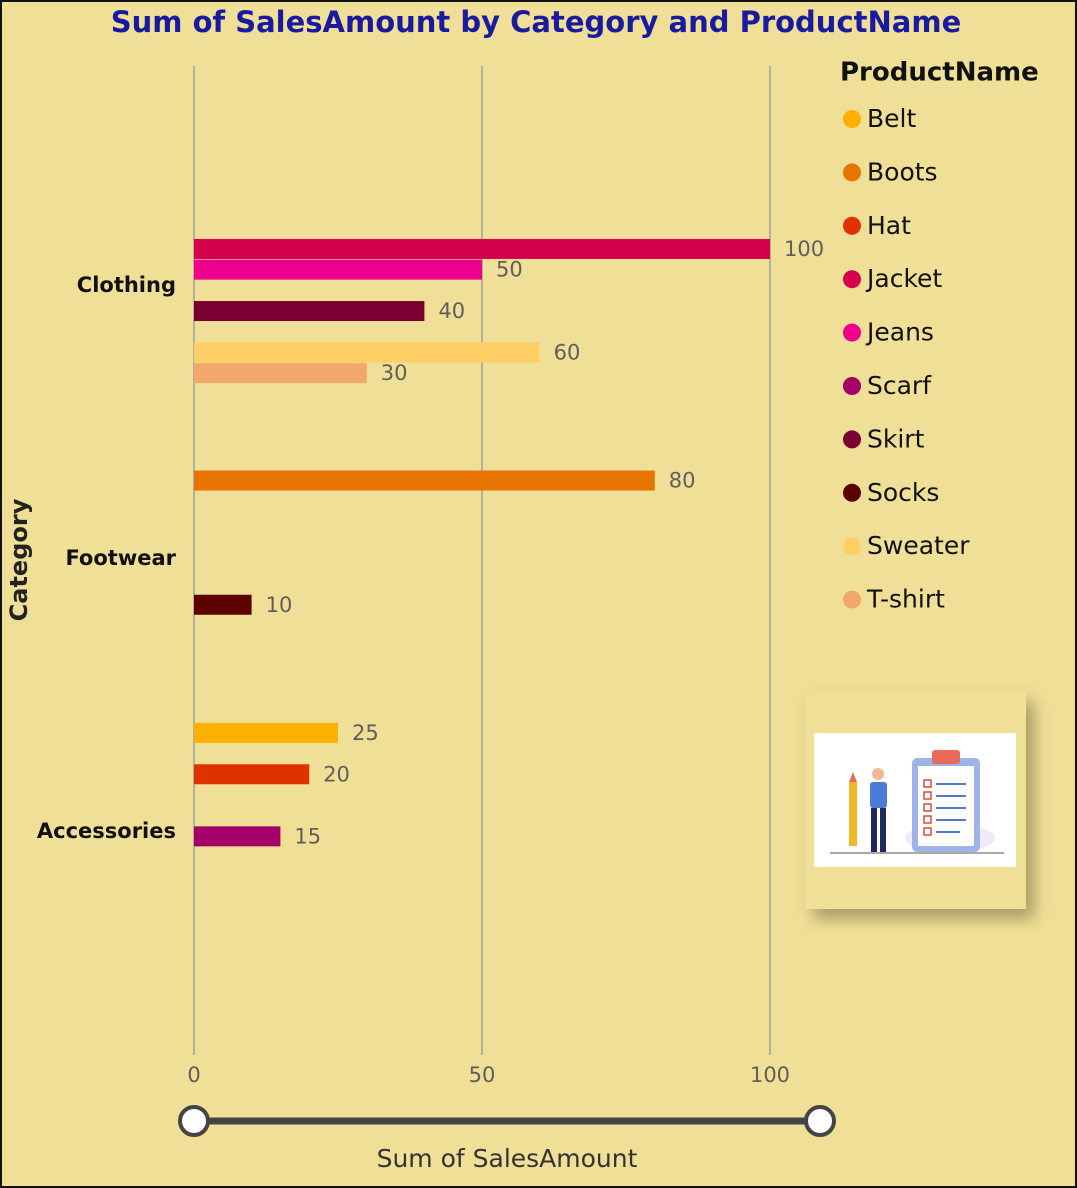 Image resolution: width=1077 pixels, height=1188 pixels. I want to click on legend-label: Sweater, so click(918, 545).